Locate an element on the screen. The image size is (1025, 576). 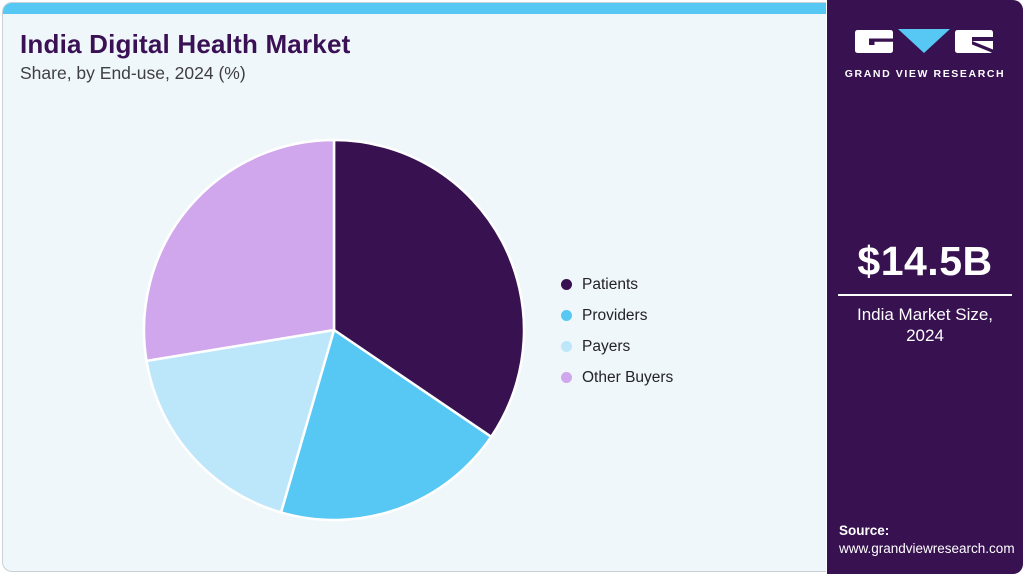
market-size-value: $14.5B is located at coordinates (925, 261).